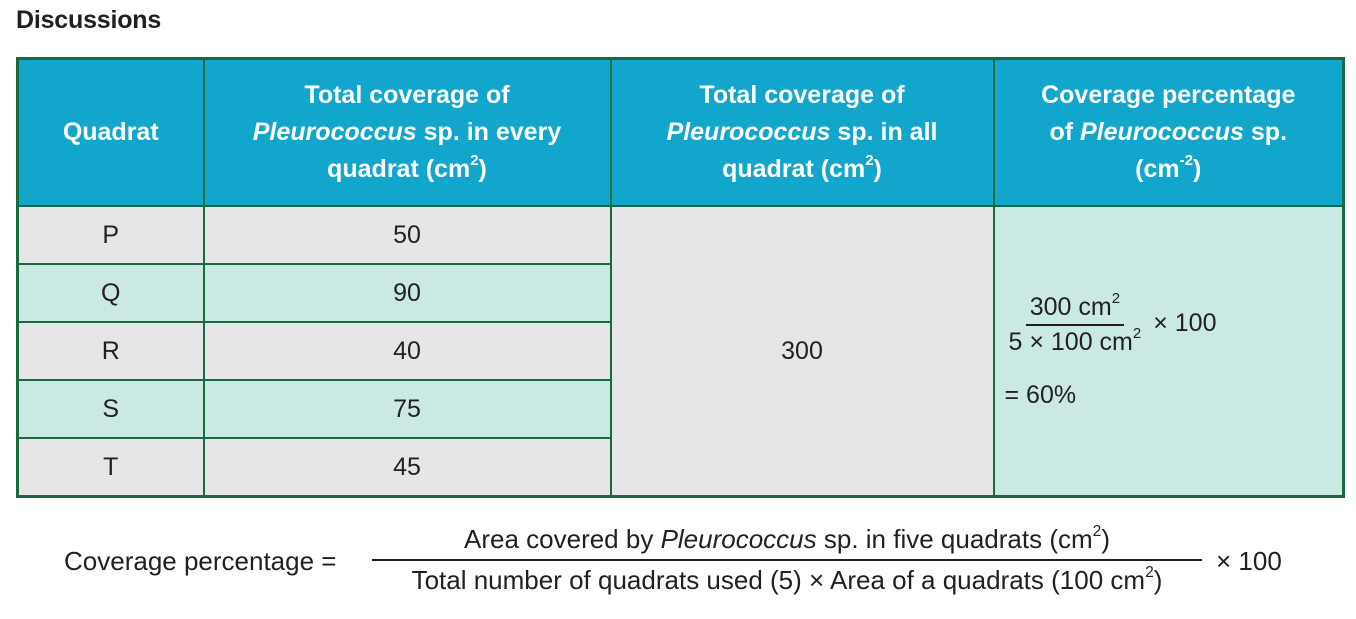 This screenshot has width=1356, height=619. Describe the element at coordinates (110, 235) in the screenshot. I see `quadrat-cell: P` at that location.